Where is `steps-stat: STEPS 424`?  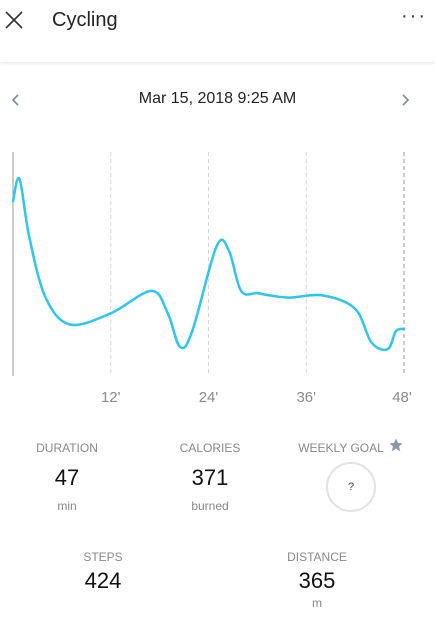
steps-stat: STEPS 424 is located at coordinates (103, 572).